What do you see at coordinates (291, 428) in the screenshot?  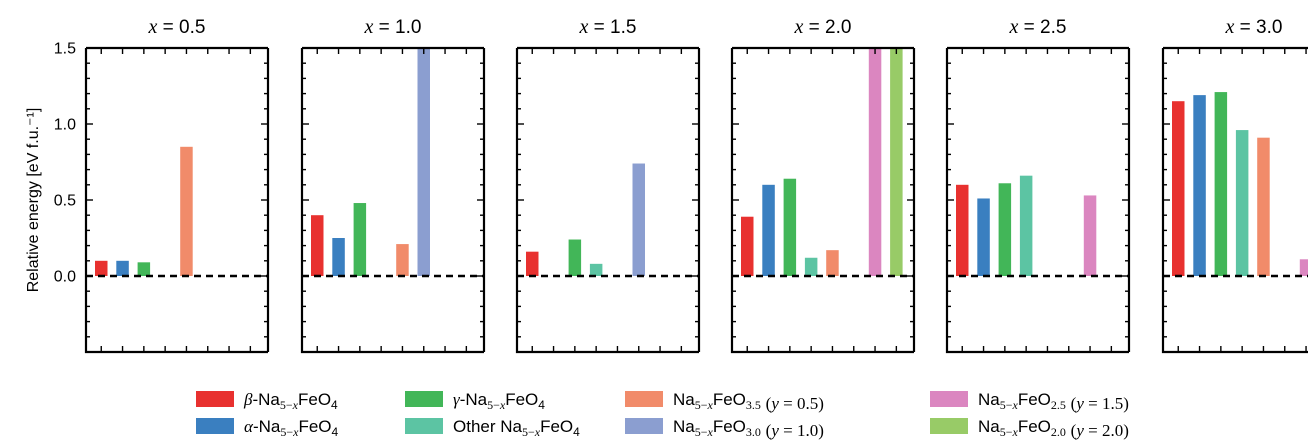 I see `legend-label: α-Na5−xFeO4` at bounding box center [291, 428].